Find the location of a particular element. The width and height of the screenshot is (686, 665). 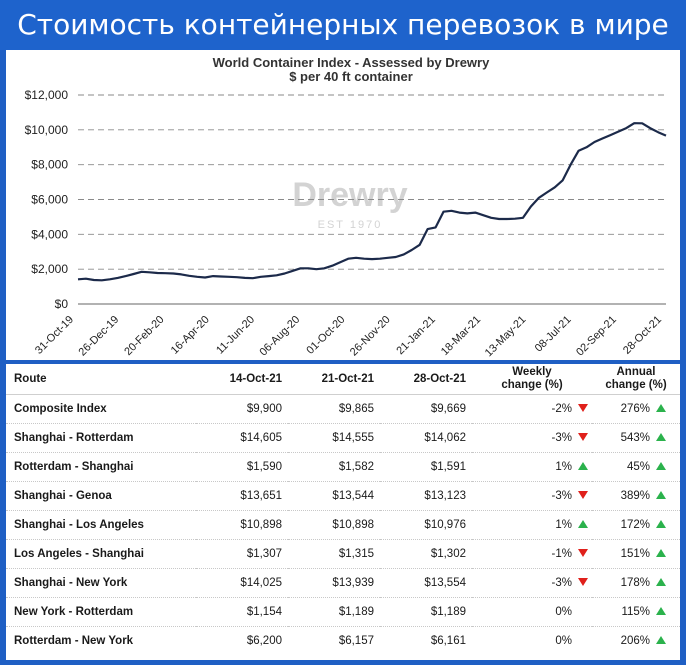

annual-change-cell: 389% is located at coordinates (636, 495).